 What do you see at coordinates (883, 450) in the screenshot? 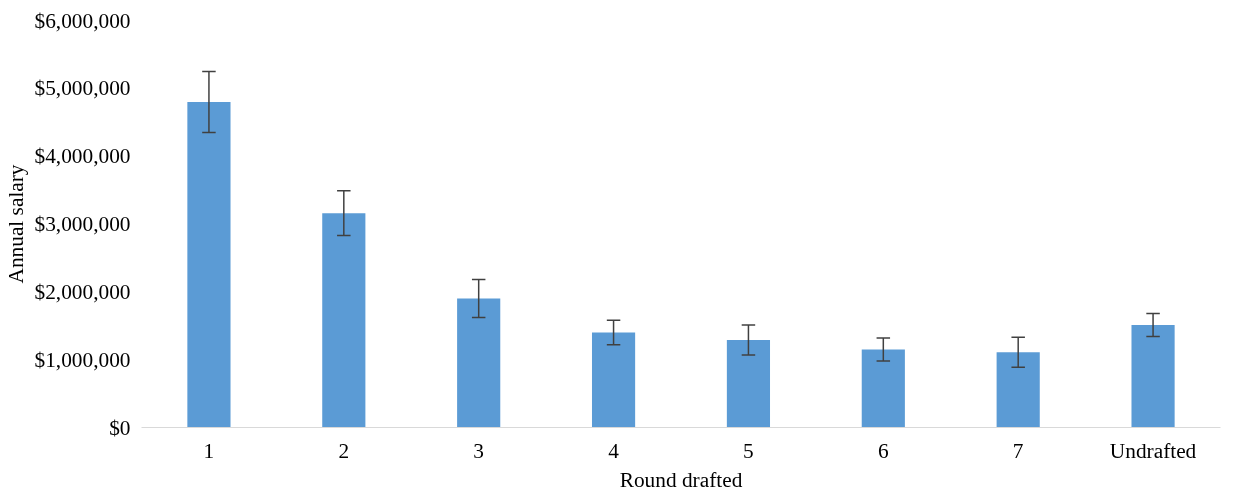
I see `x-tick-label: 6` at bounding box center [883, 450].